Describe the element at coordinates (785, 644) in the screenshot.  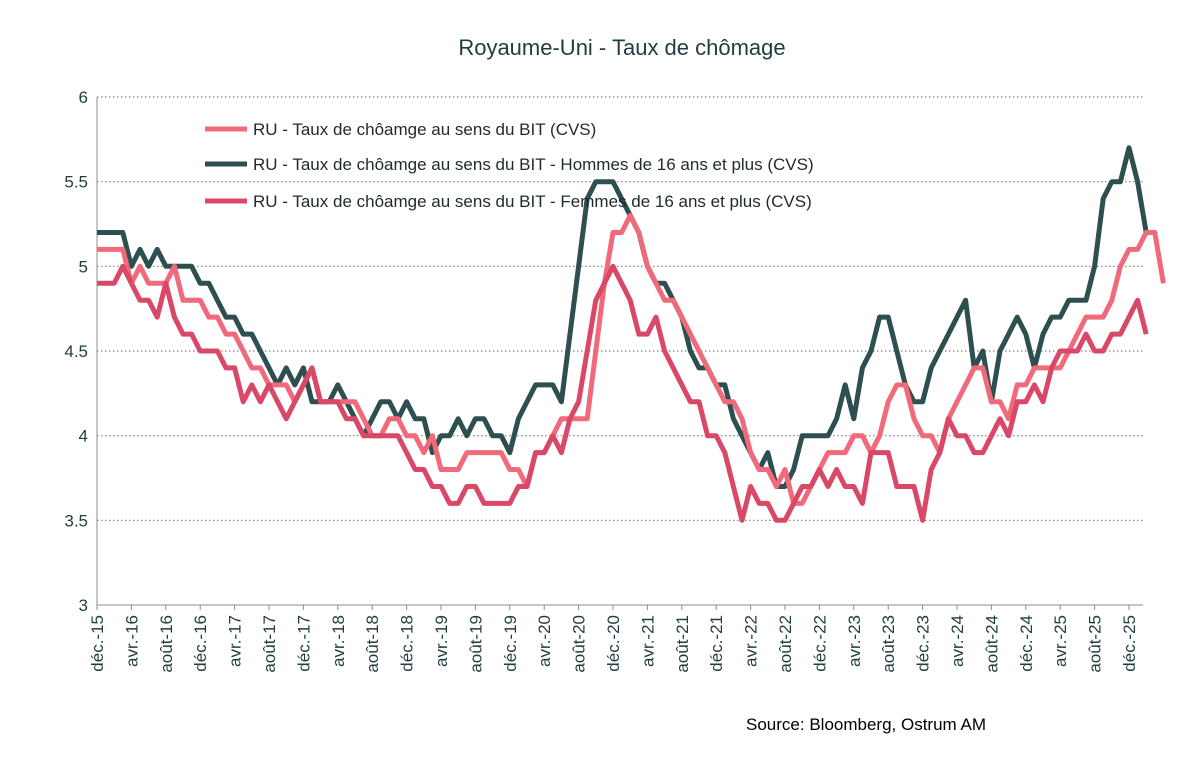
I see `x-tick-label: août-22` at that location.